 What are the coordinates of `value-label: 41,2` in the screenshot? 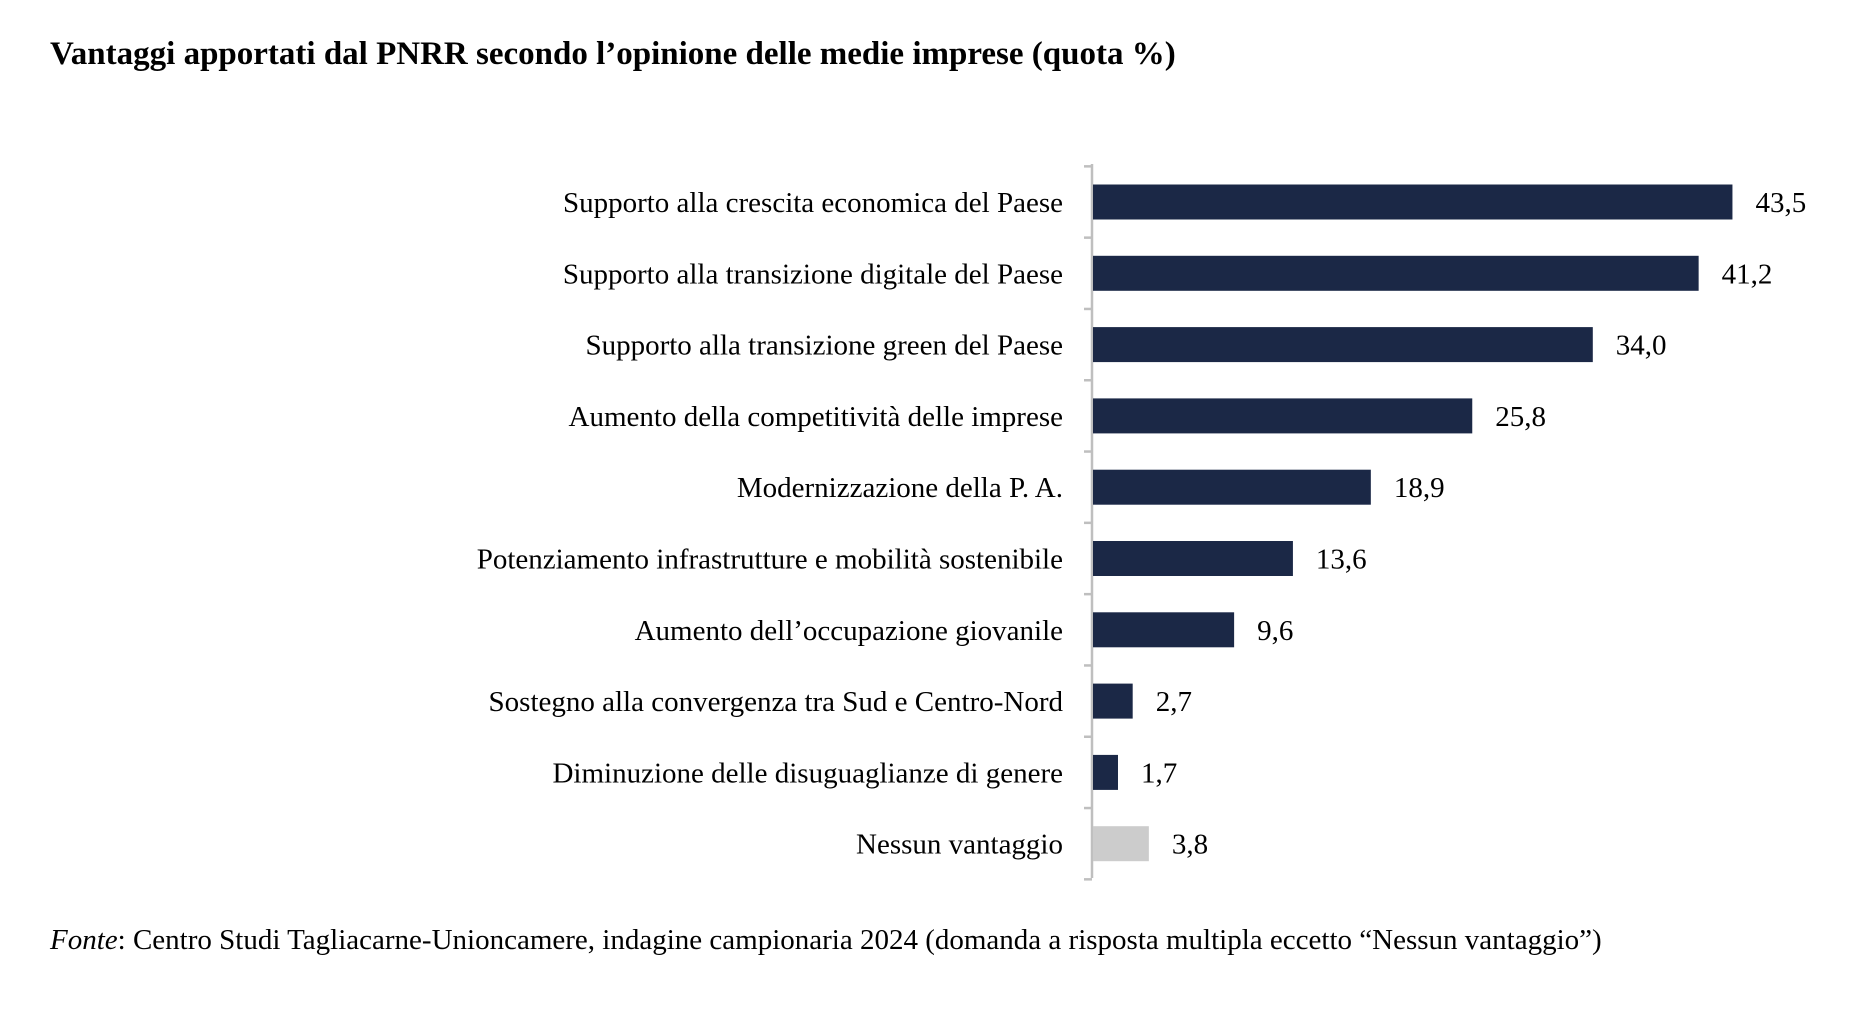 It's located at (1747, 274).